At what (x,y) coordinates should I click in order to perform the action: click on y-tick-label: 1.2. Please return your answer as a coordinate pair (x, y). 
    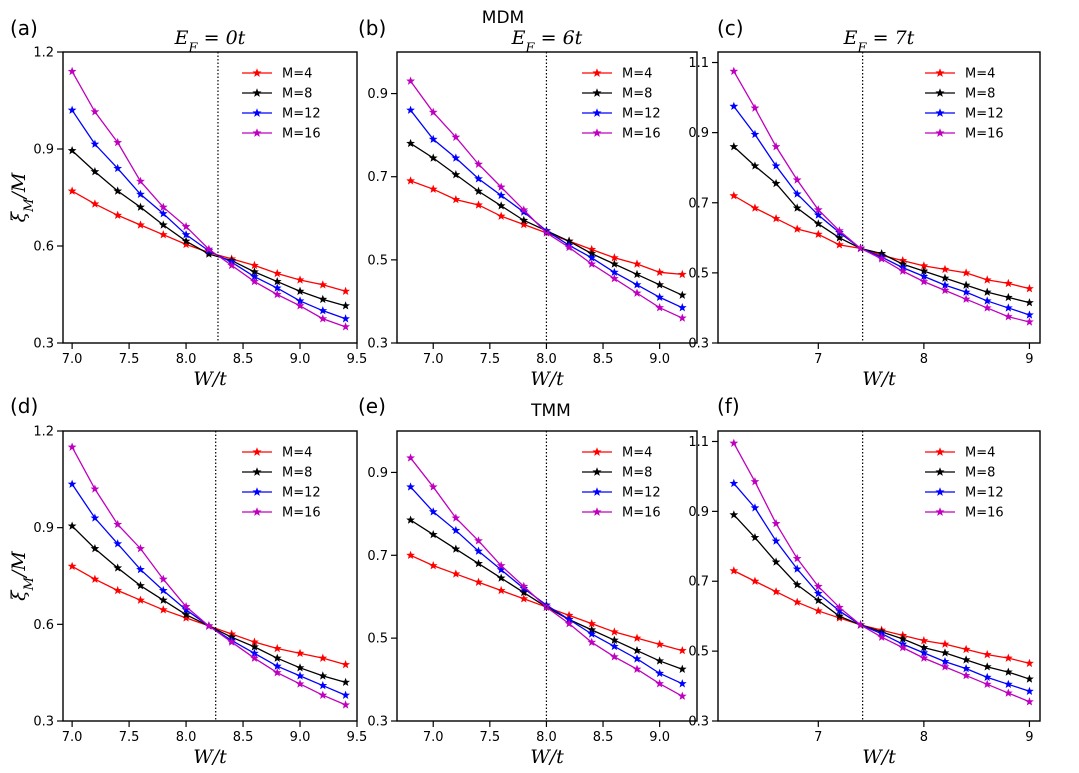
    Looking at the image, I should click on (43, 53).